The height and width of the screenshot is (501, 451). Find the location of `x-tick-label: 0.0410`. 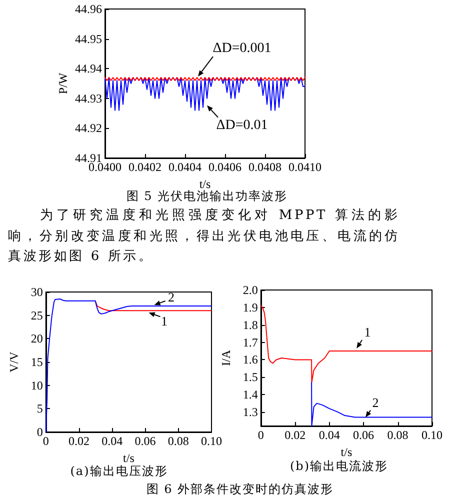

x-tick-label: 0.0410 is located at coordinates (305, 167).